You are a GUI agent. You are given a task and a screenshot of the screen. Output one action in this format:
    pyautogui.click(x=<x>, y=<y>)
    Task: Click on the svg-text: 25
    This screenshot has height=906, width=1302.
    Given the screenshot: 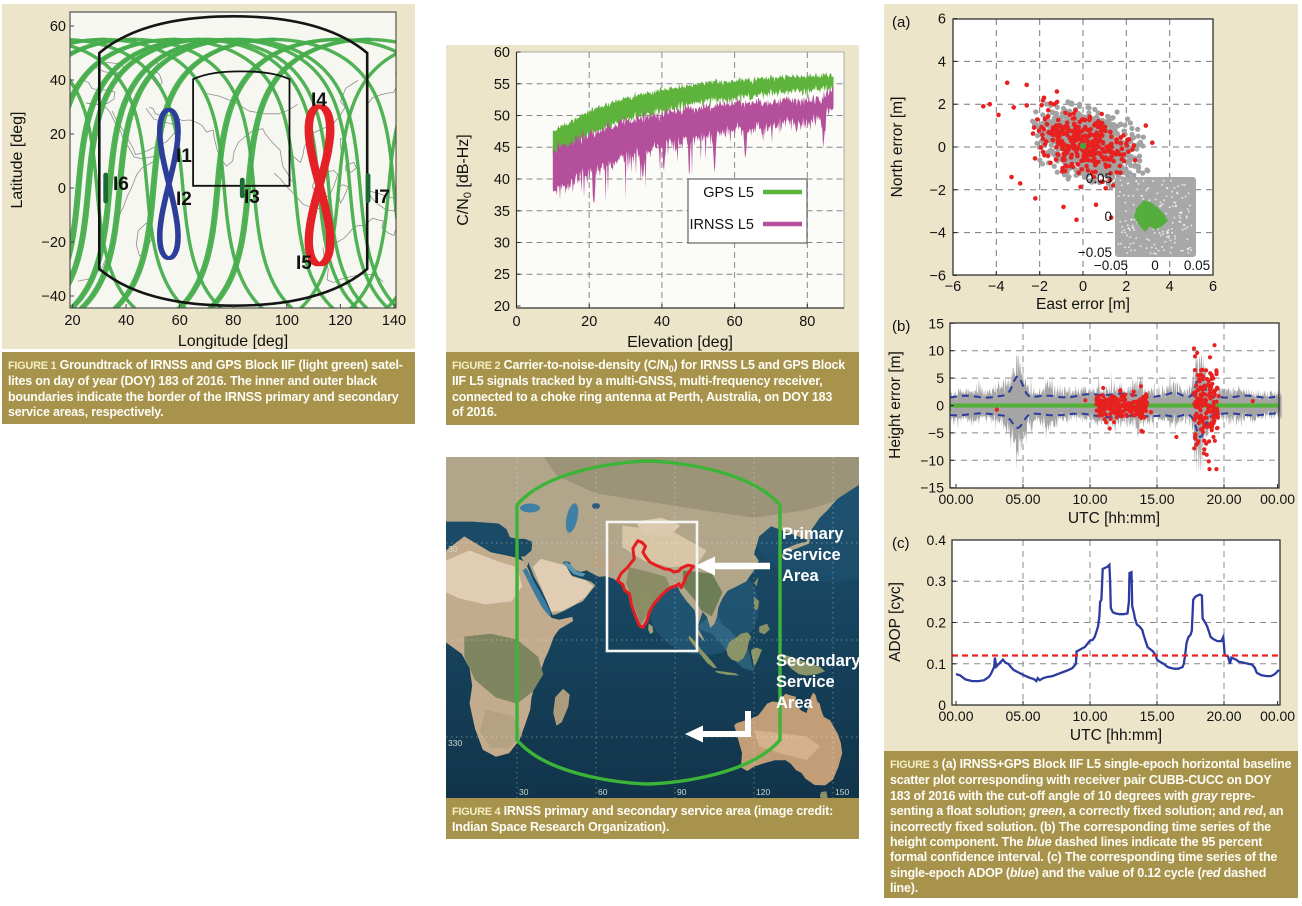 What is the action you would take?
    pyautogui.click(x=502, y=275)
    